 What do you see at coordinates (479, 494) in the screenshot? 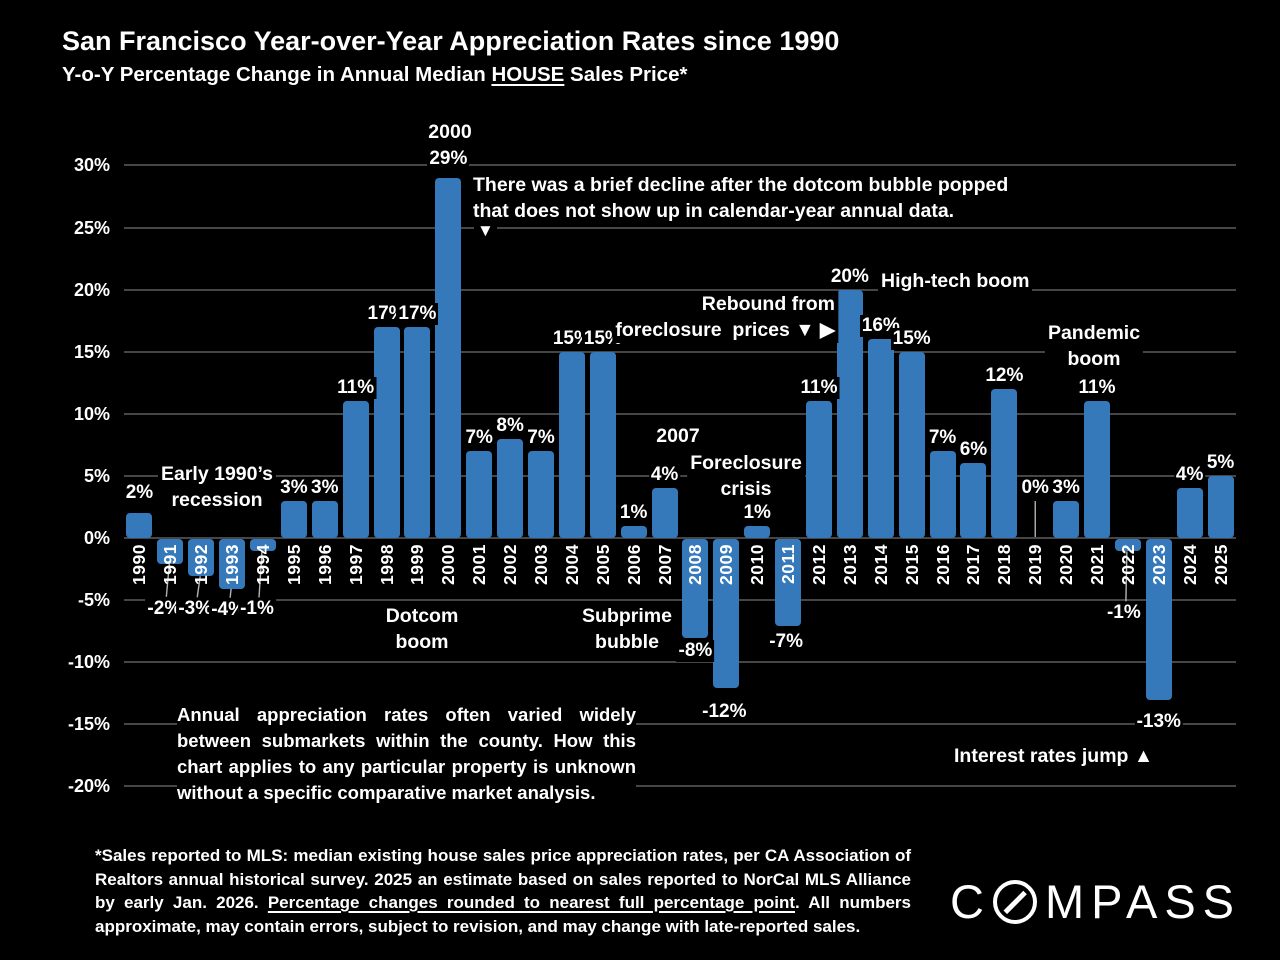
I see `bar-2001` at bounding box center [479, 494].